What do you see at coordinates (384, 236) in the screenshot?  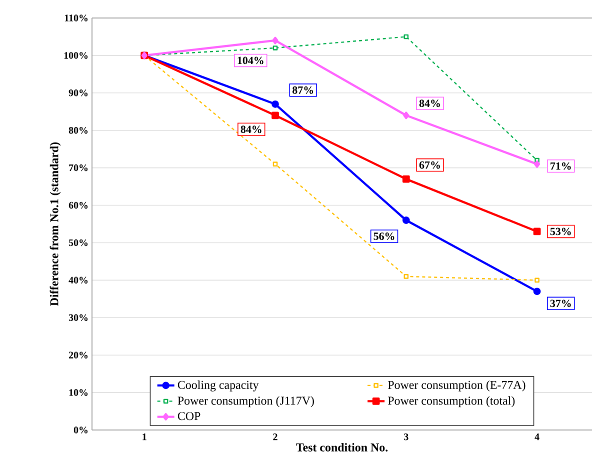 I see `data-label: 56%` at bounding box center [384, 236].